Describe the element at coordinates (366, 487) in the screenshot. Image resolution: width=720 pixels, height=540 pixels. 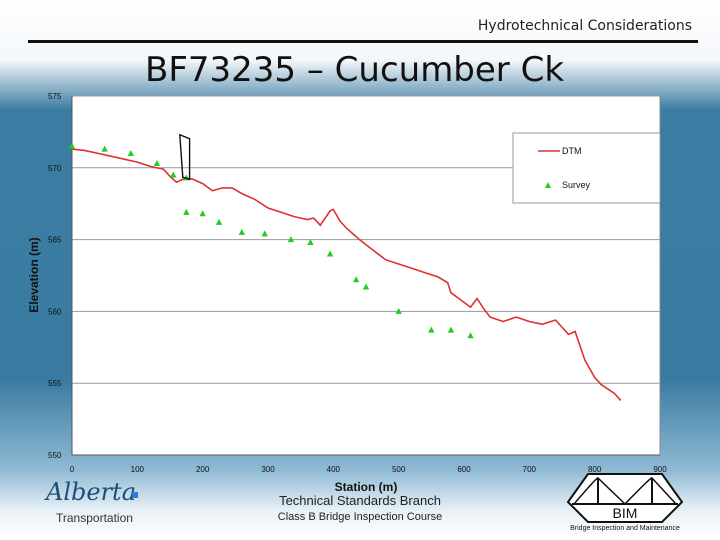
I see `x-axis-label: Station (m)` at that location.